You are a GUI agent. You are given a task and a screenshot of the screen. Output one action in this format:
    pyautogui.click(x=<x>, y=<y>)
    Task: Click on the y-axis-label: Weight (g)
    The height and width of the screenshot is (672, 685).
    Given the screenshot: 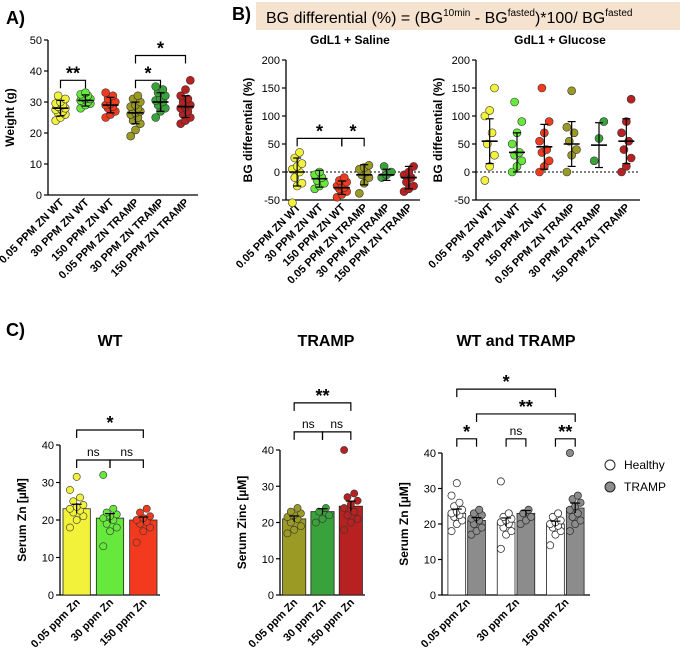 What is the action you would take?
    pyautogui.click(x=10, y=117)
    